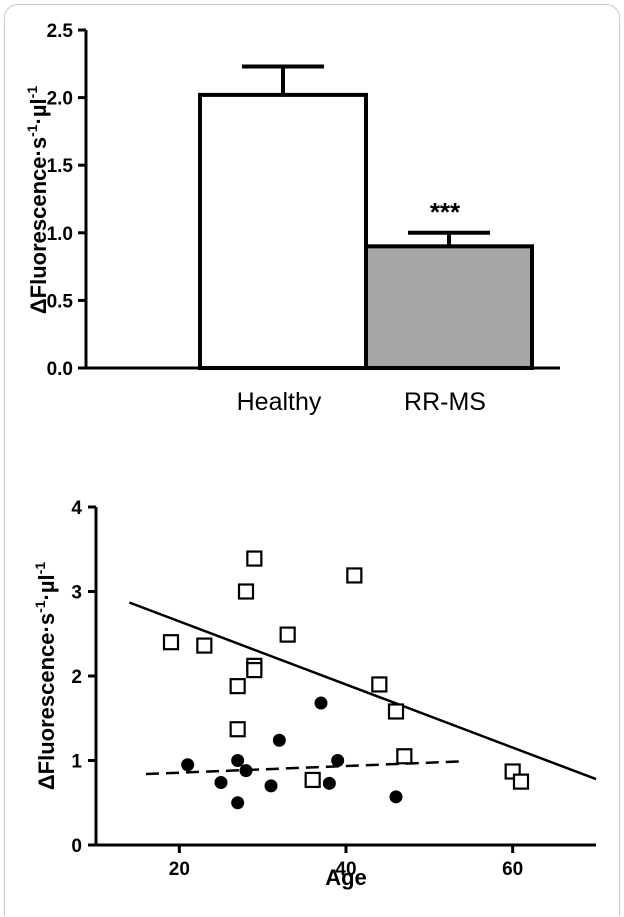 Image resolution: width=624 pixels, height=917 pixels. What do you see at coordinates (60, 301) in the screenshot?
I see `bar-y-tick-label: 0.5` at bounding box center [60, 301].